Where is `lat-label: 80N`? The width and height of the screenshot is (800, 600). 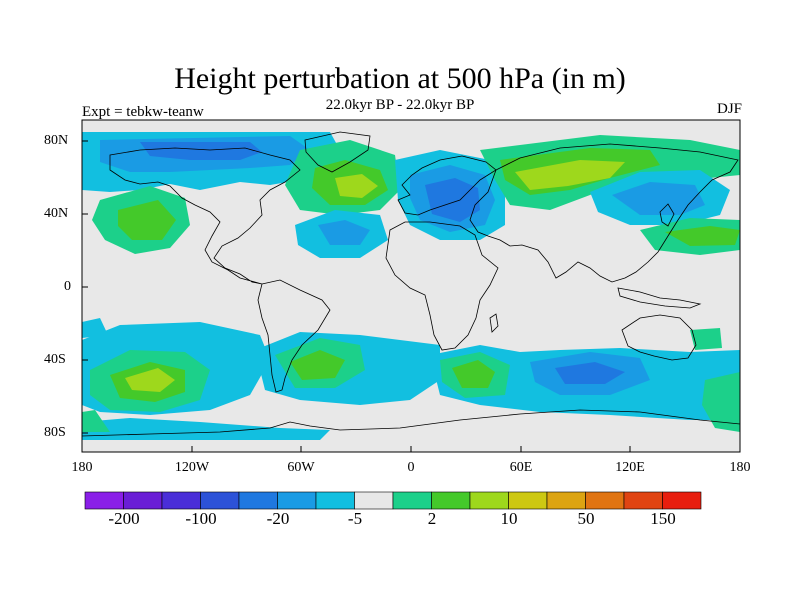
lat-label: 80N is located at coordinates (56, 140).